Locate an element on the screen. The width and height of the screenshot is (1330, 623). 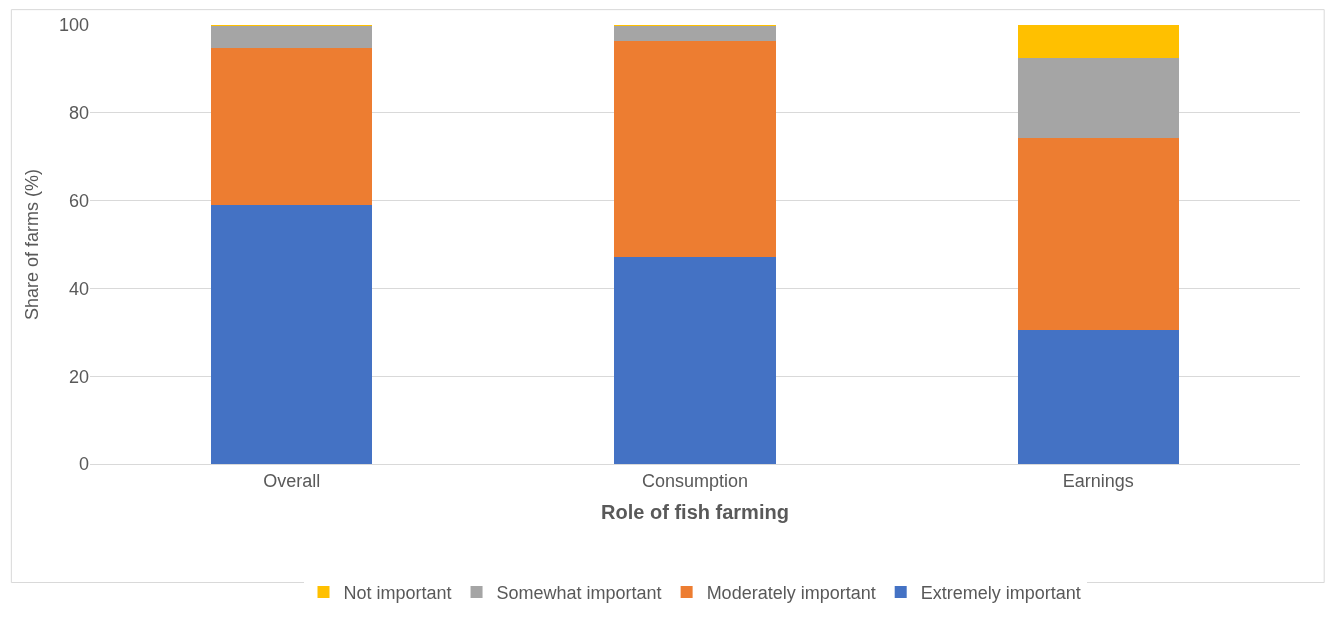
y-tick-label: 0 is located at coordinates (83, 464).